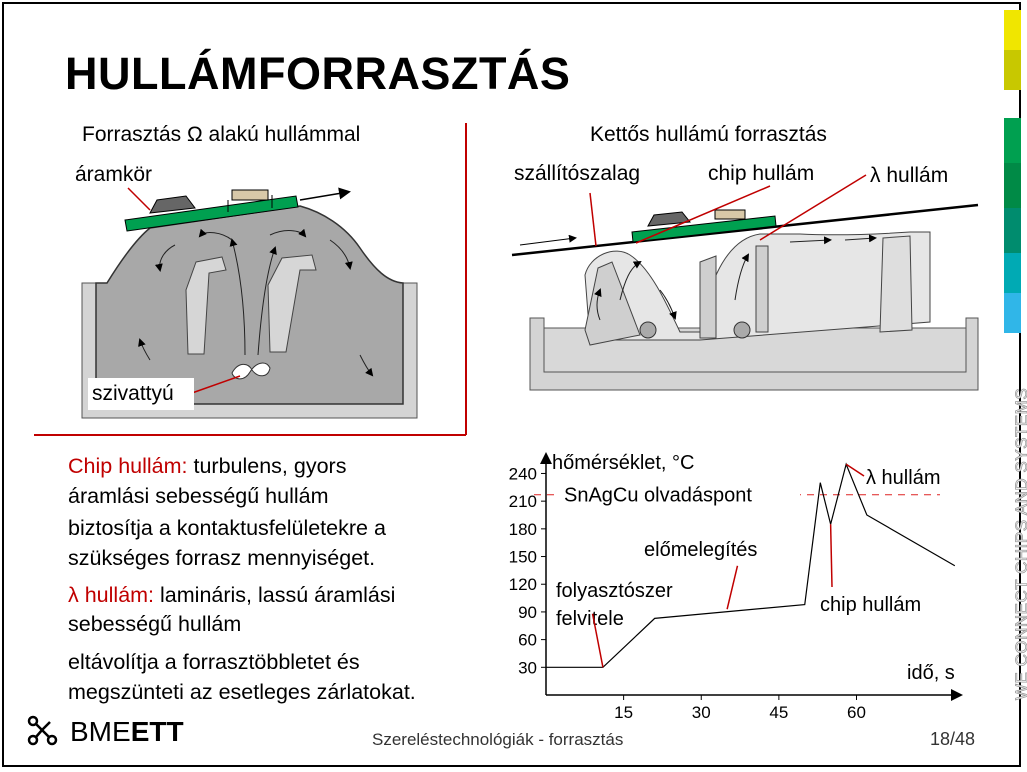  I want to click on leader-flux, so click(597, 640).